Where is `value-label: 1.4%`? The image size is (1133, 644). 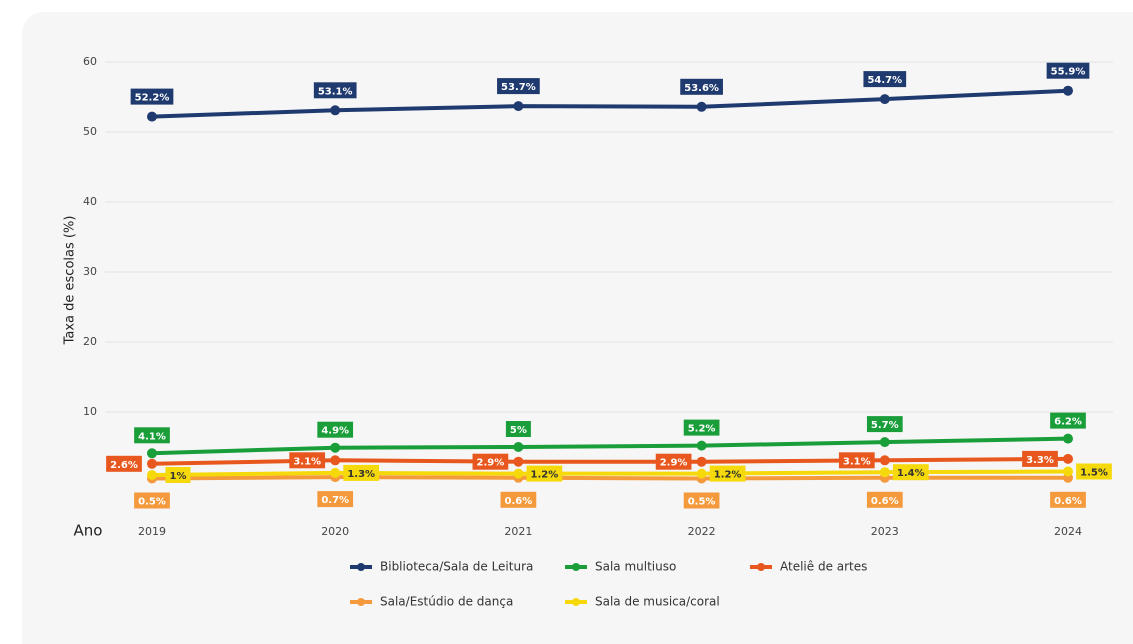 value-label: 1.4% is located at coordinates (910, 472).